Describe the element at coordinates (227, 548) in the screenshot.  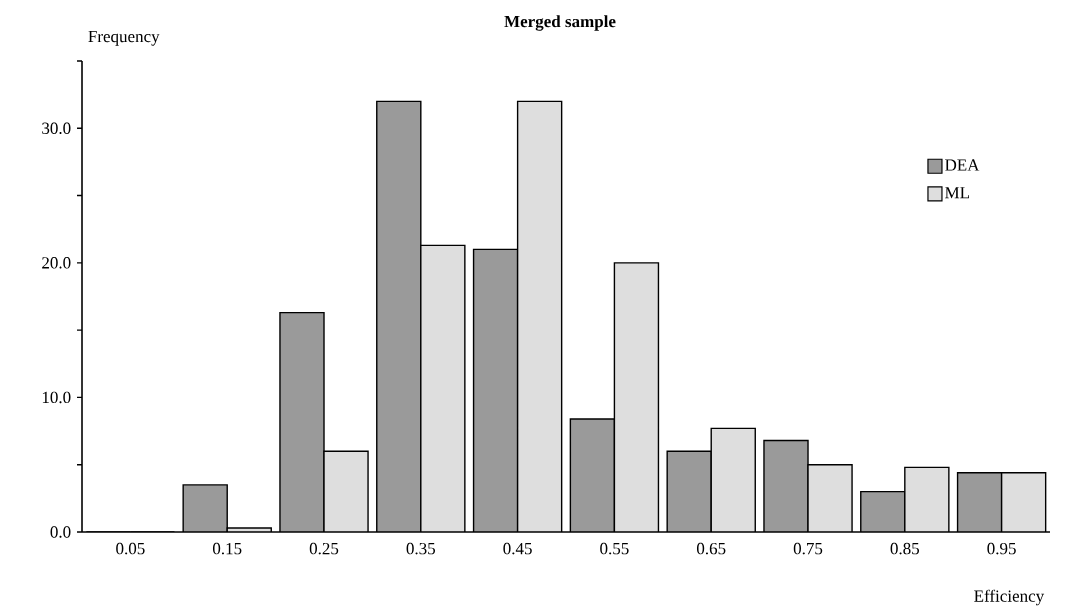
I see `x-tick-label: 0.15` at that location.